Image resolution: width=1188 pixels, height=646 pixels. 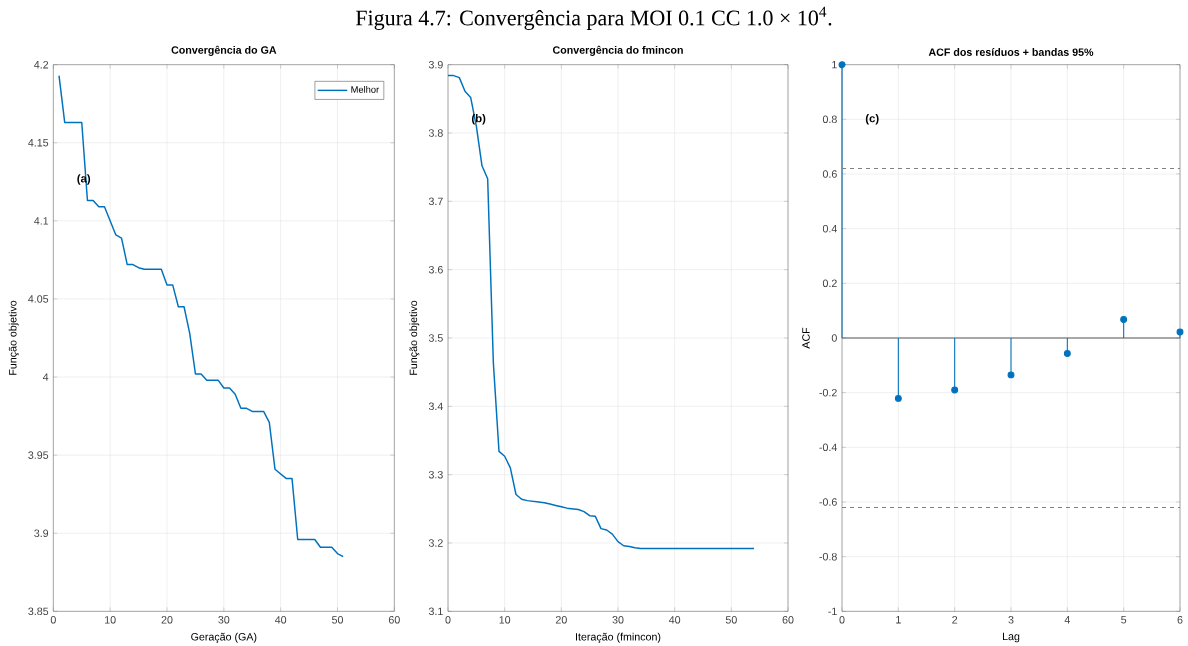 I want to click on y-tick-label: 4.15, so click(x=38, y=143).